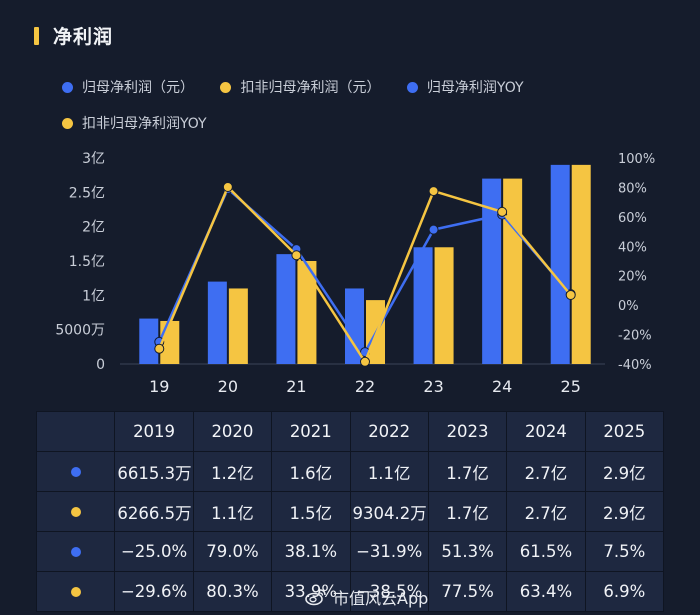 Image resolution: width=700 pixels, height=615 pixels. Describe the element at coordinates (232, 471) in the screenshot. I see `table-cell: 1.2亿` at that location.